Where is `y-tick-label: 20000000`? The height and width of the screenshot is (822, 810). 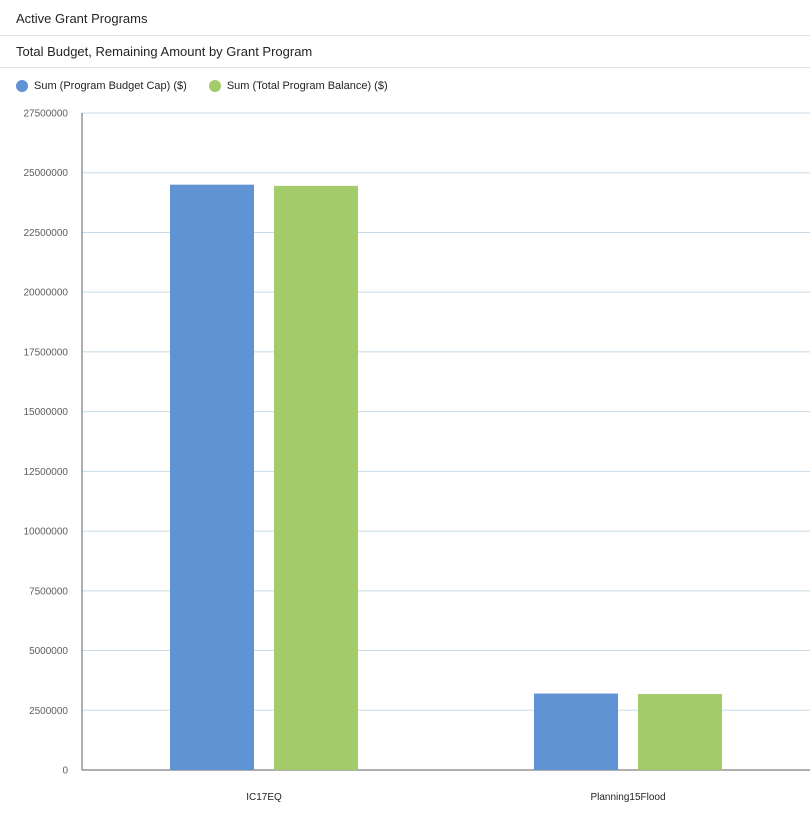 y-tick-label: 20000000 is located at coordinates (46, 293).